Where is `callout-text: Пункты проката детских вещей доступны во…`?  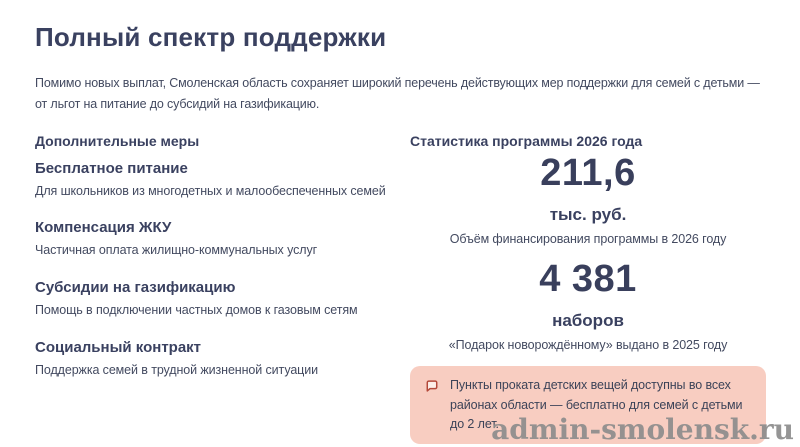
callout-text: Пункты проката детских вещей доступны во… is located at coordinates (596, 404).